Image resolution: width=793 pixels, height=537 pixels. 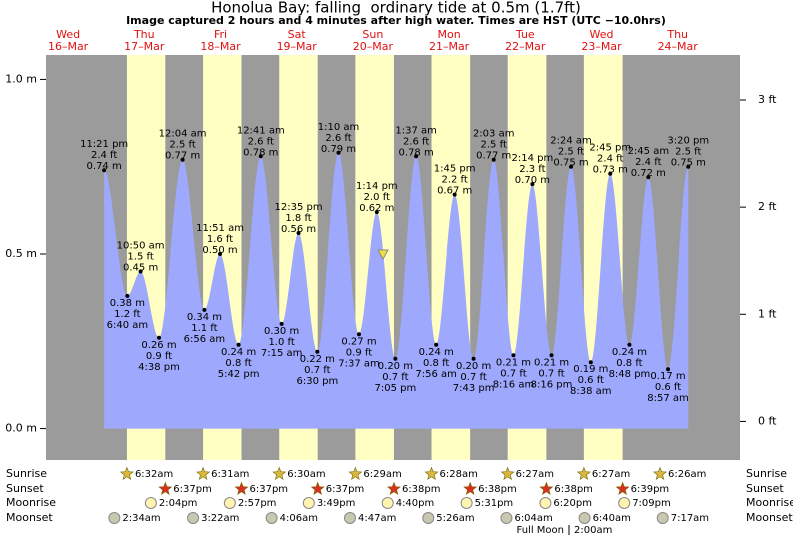 I want to click on row-time: 4:40pm, so click(x=415, y=503).